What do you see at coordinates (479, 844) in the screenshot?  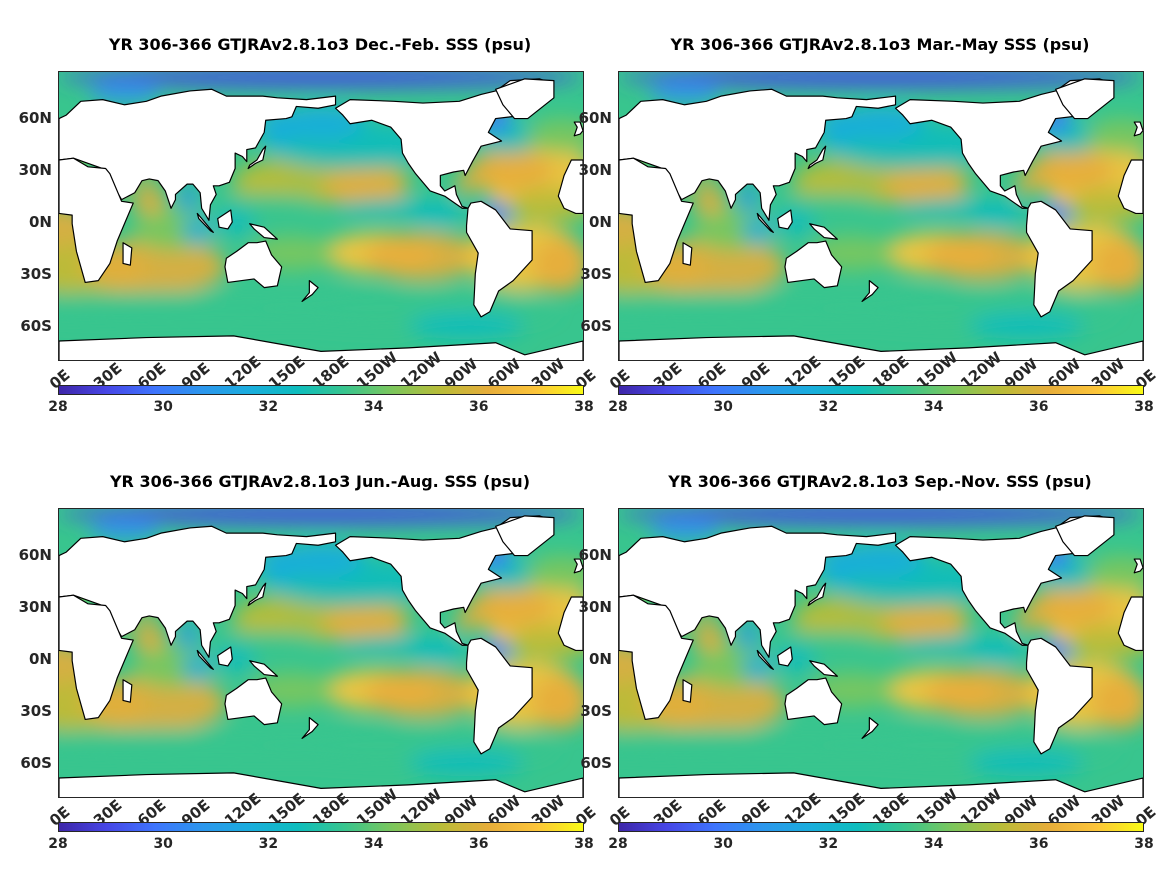 I see `colorbar-tick-label: 36` at bounding box center [479, 844].